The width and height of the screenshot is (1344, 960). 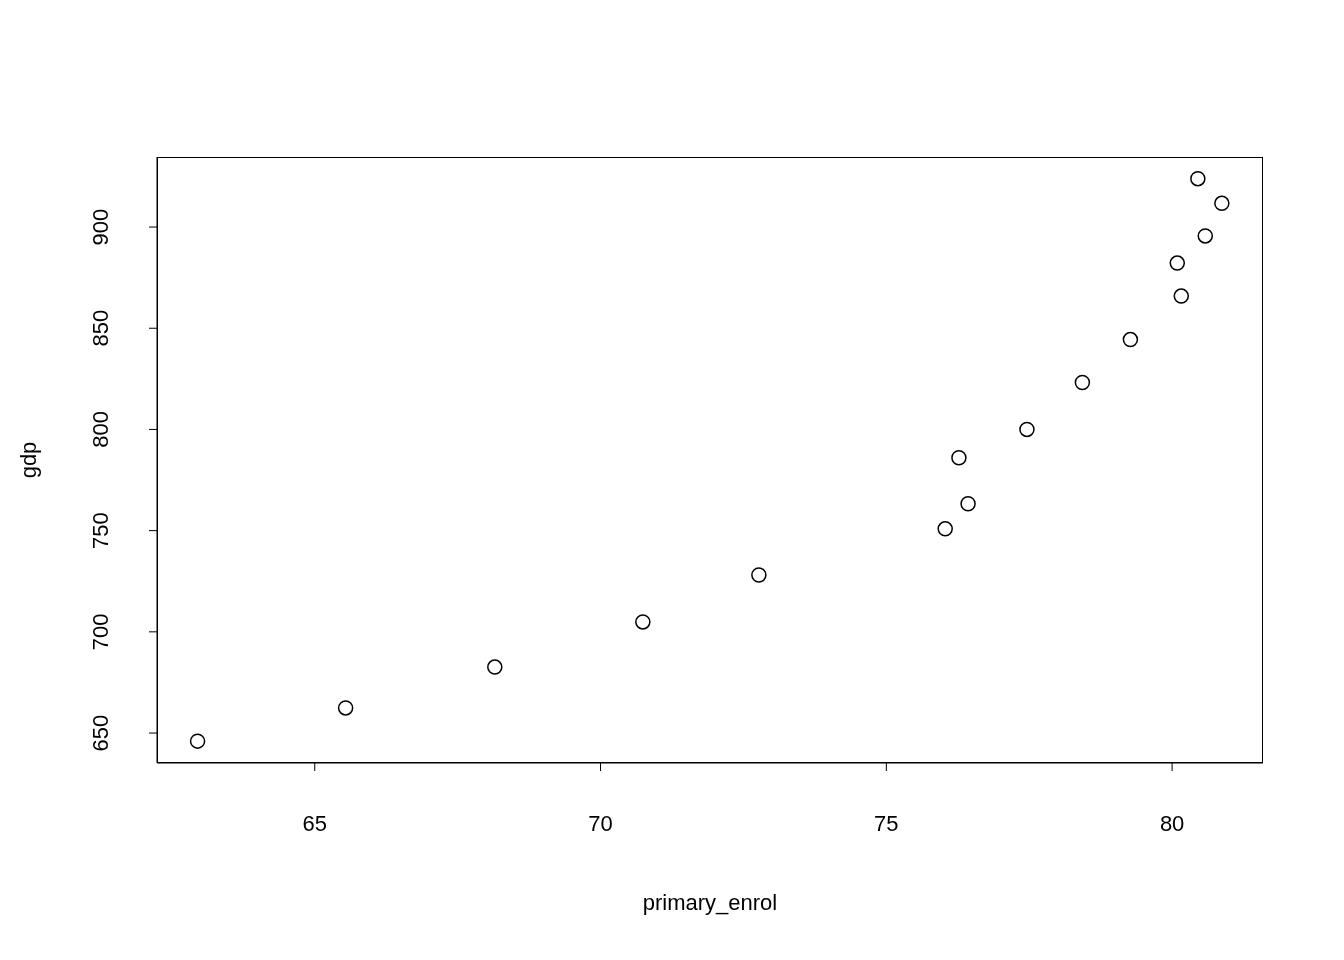 What do you see at coordinates (314, 823) in the screenshot?
I see `x-tick-label: 65` at bounding box center [314, 823].